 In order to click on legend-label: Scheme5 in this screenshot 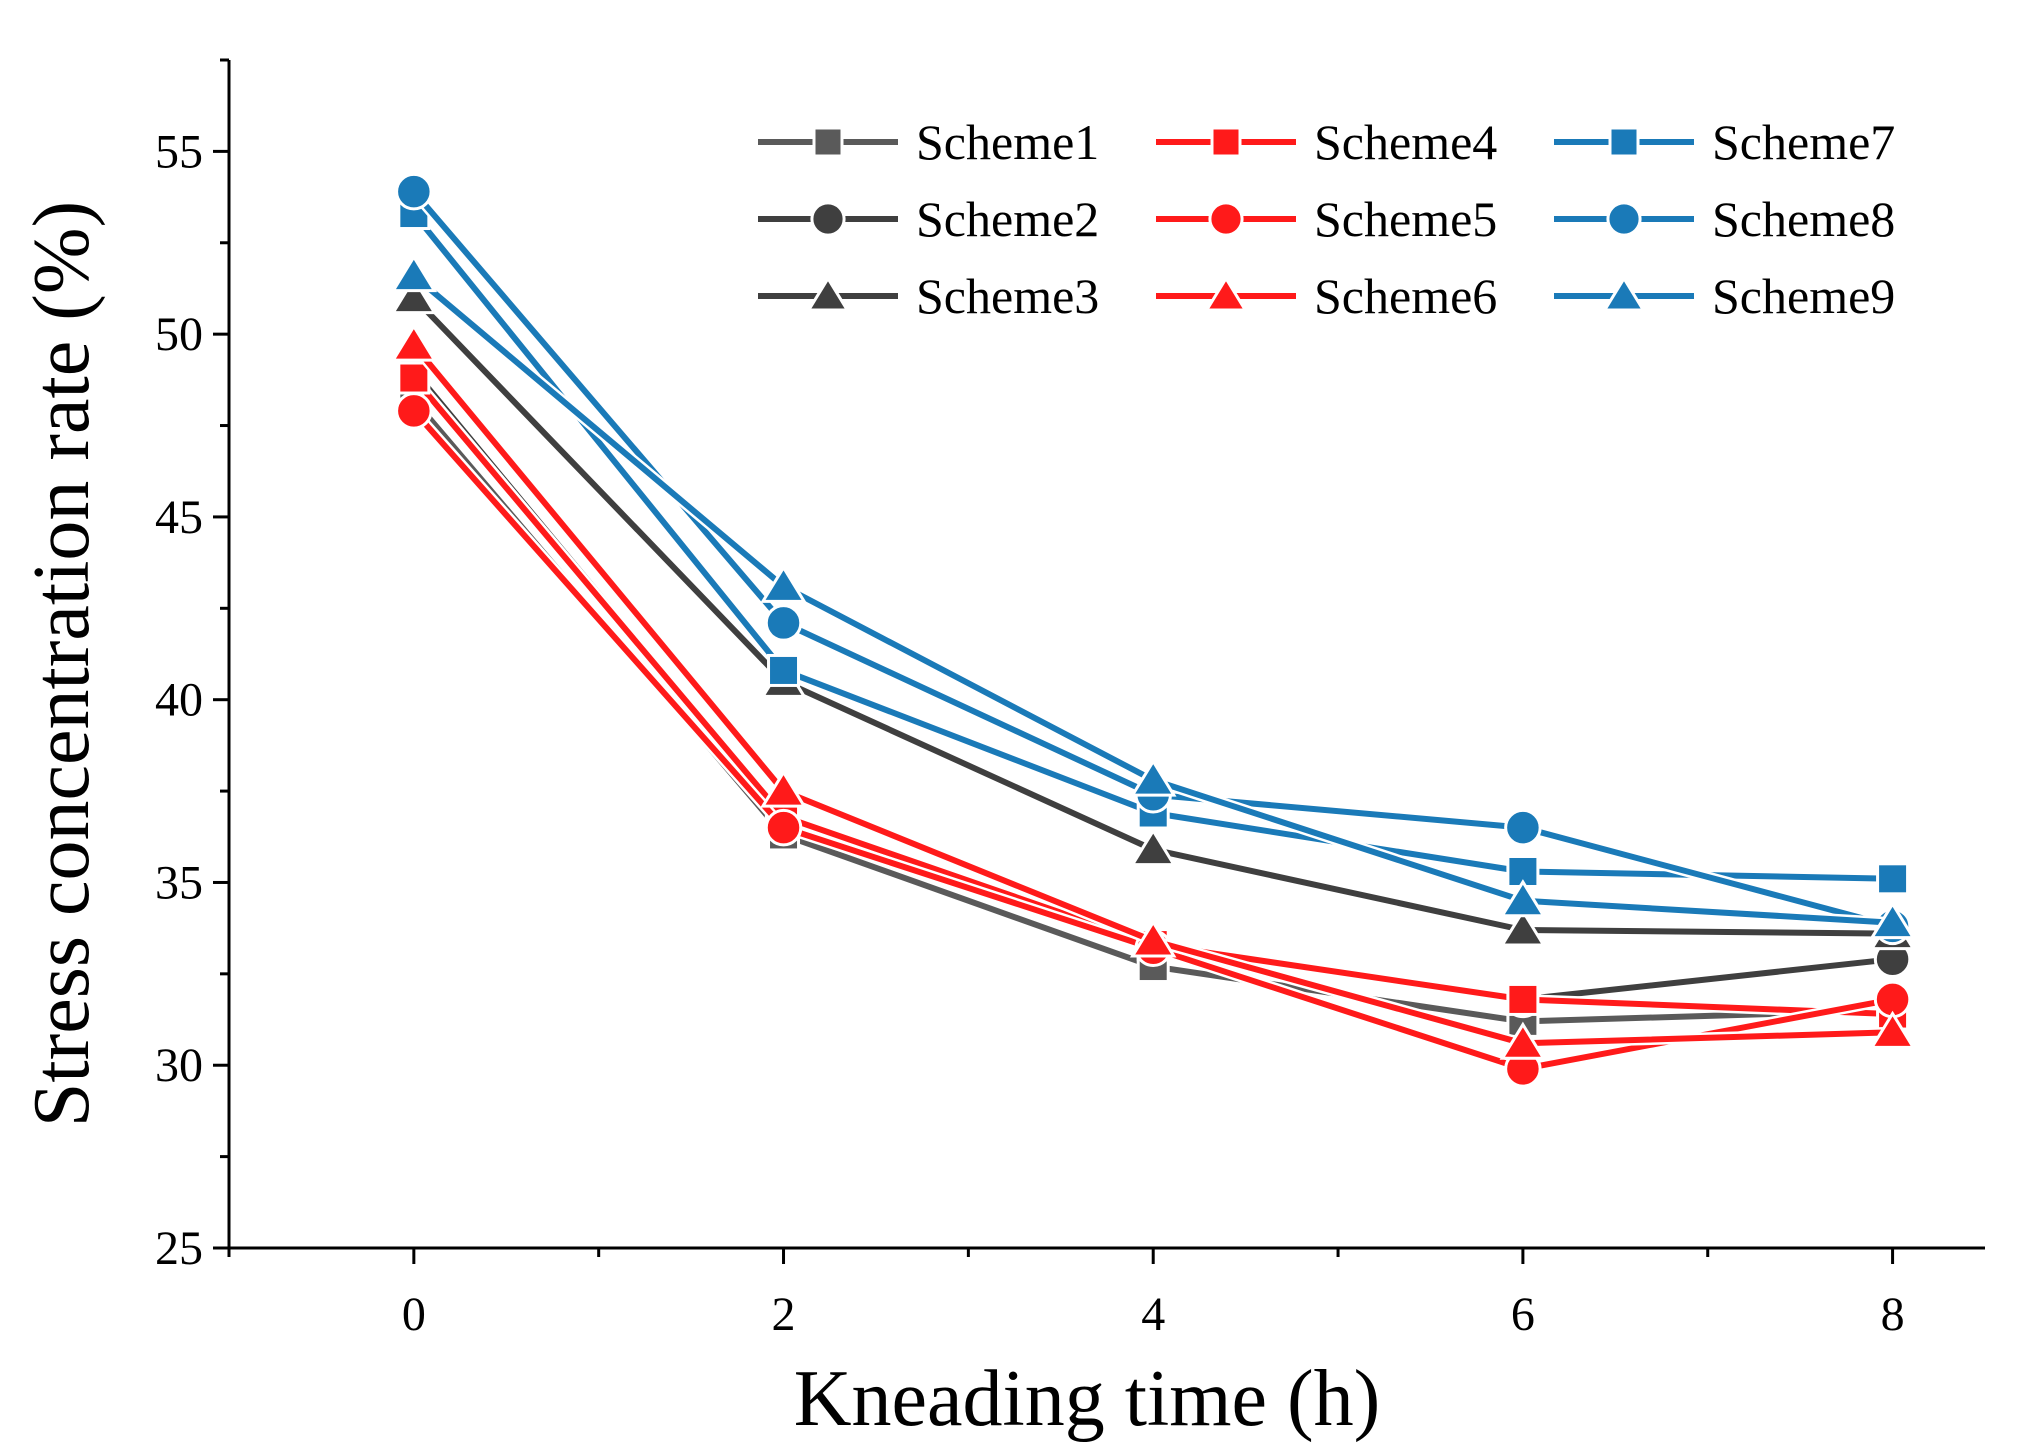, I will do `click(1405, 219)`.